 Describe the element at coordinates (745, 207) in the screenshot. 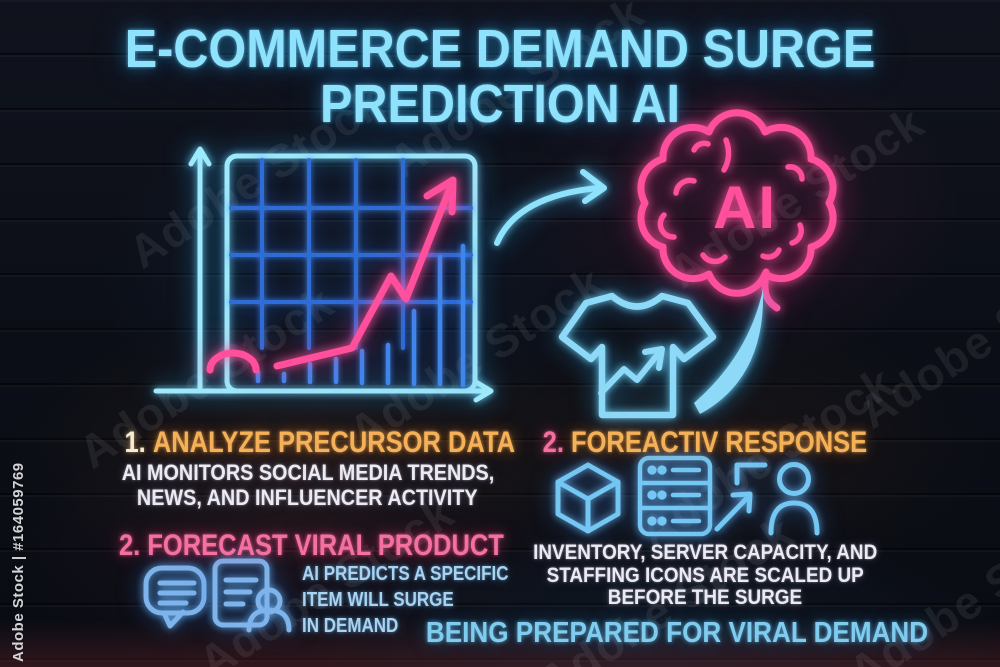

I see `brain-ai-label: AI` at that location.